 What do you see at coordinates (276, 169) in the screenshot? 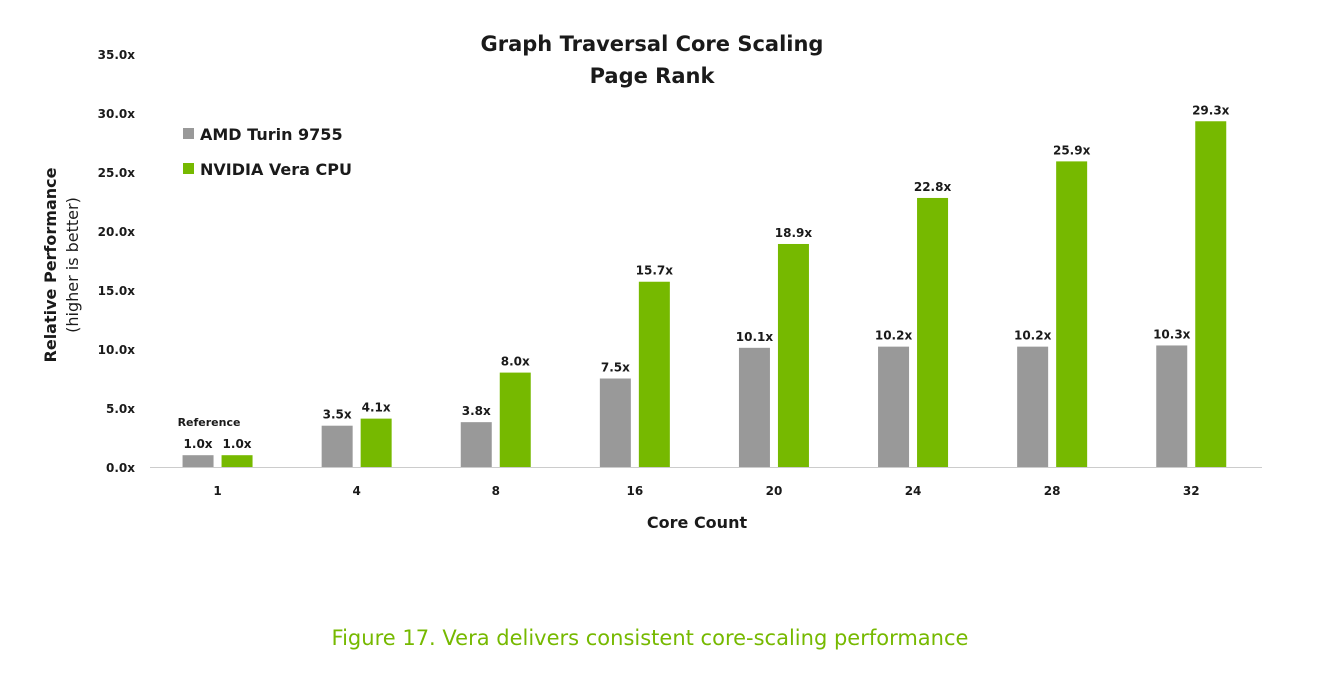
I see `legend-label-nvidia: NVIDIA Vera CPU` at bounding box center [276, 169].